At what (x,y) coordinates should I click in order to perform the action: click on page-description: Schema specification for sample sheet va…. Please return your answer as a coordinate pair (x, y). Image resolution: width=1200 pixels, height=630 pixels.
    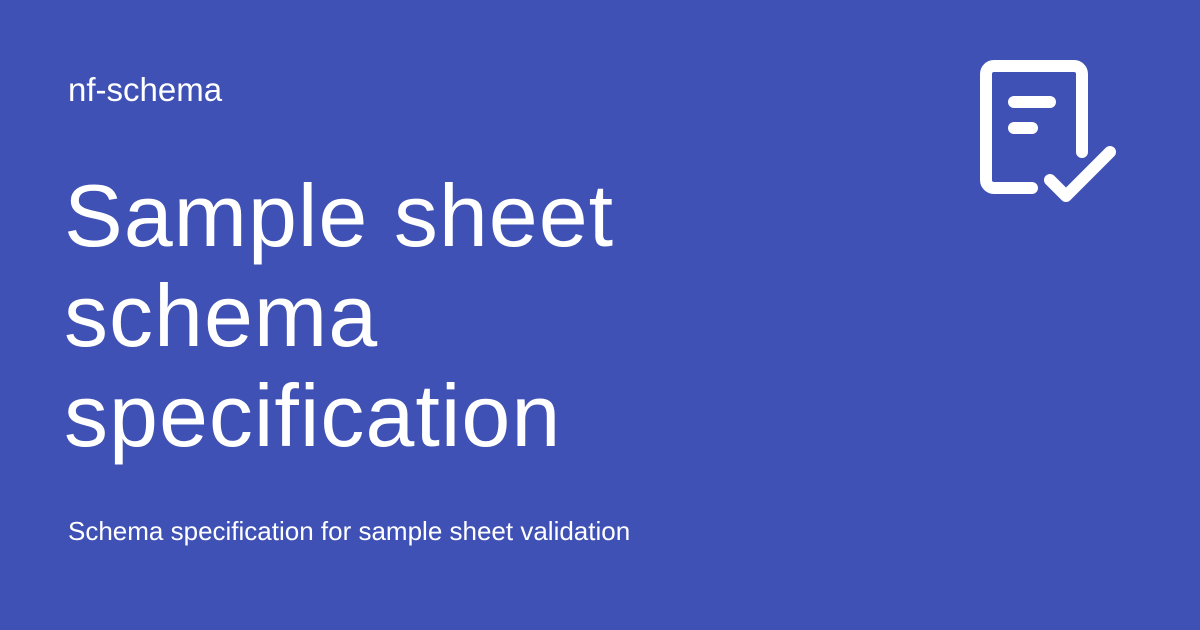
    Looking at the image, I should click on (349, 531).